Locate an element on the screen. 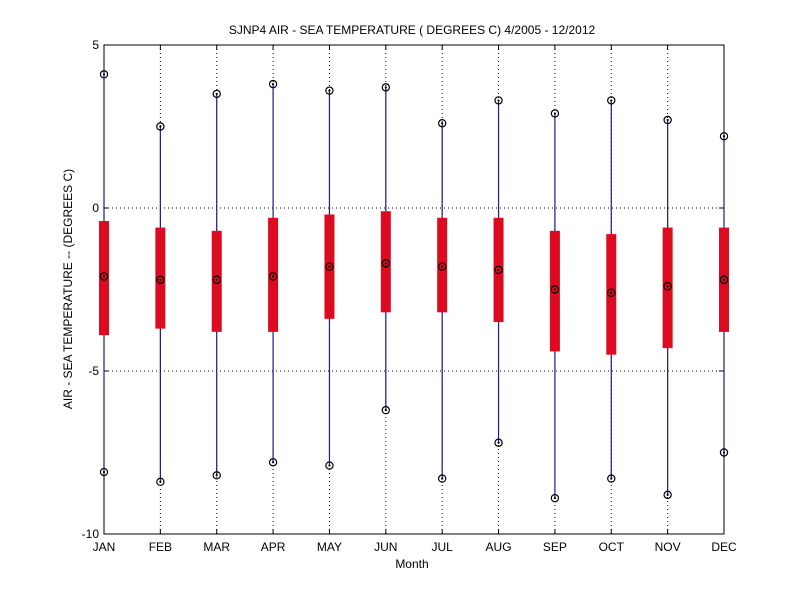 Image resolution: width=800 pixels, height=600 pixels. x-tick-label: SEP is located at coordinates (555, 547).